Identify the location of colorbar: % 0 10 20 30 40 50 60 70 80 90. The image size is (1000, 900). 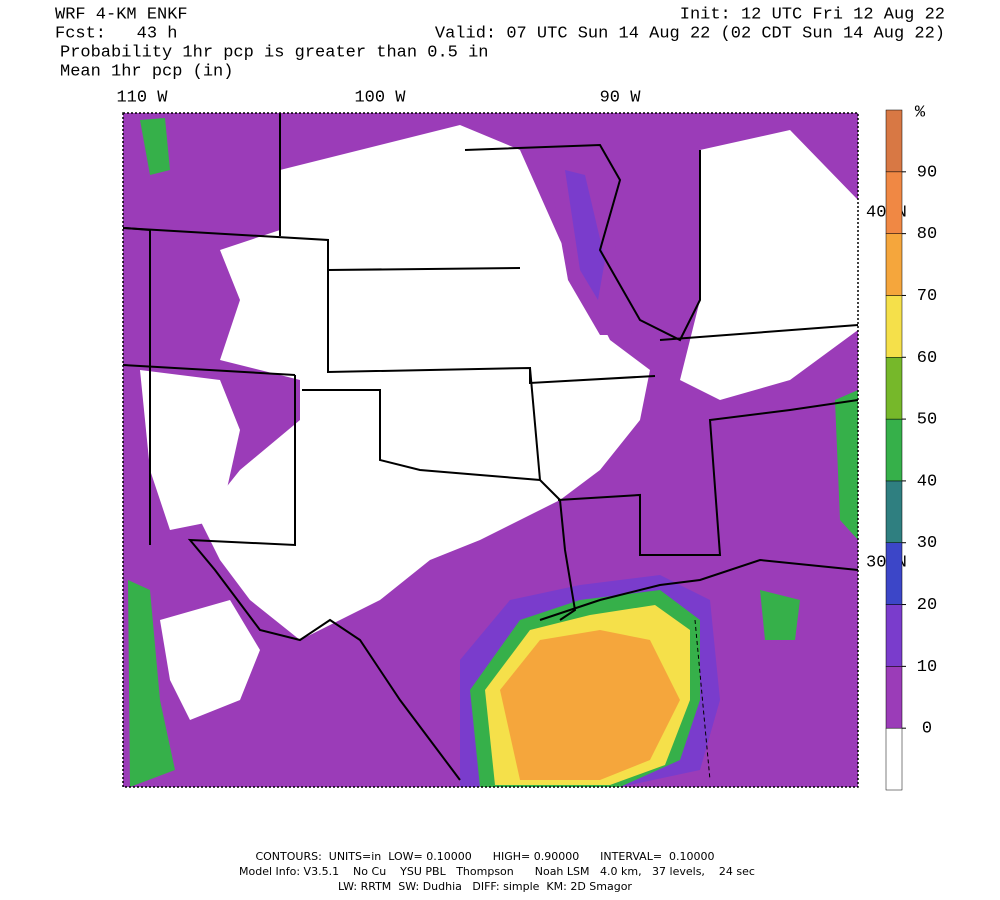
(911, 447).